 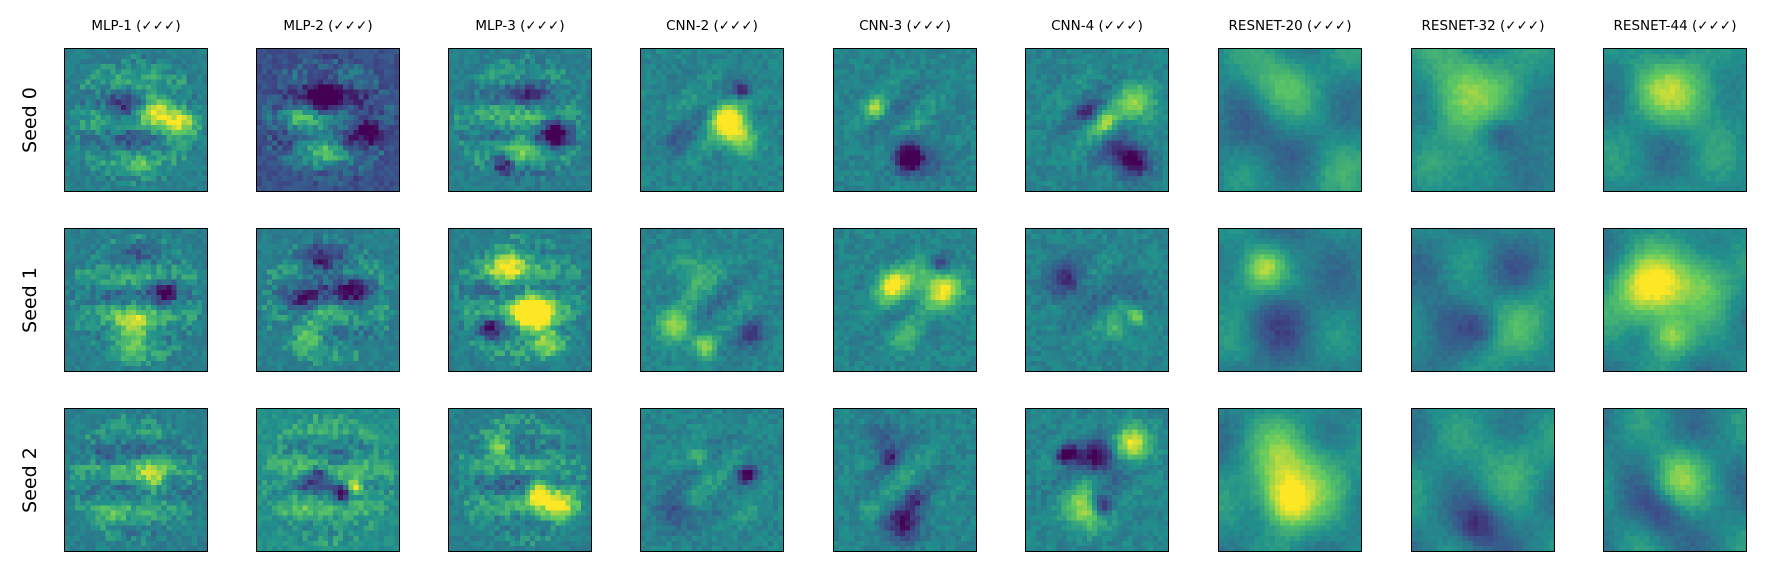 What do you see at coordinates (520, 26) in the screenshot?
I see `column-title-mlp-3: MLP-3 (✓✓✓)` at bounding box center [520, 26].